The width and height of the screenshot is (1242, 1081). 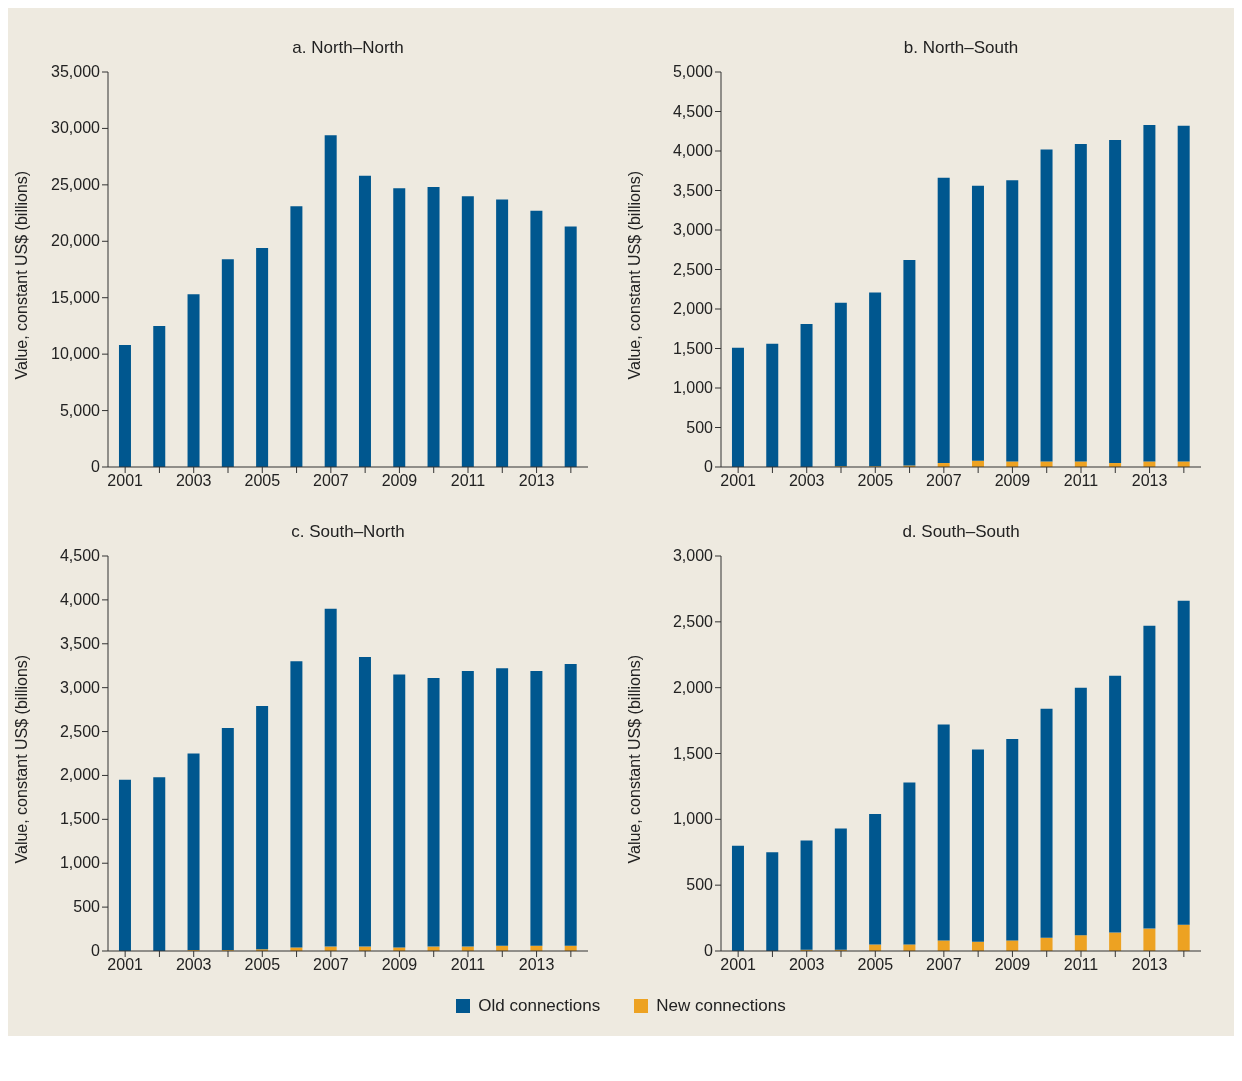 I want to click on y-tick-label: 15,000, so click(x=76, y=297).